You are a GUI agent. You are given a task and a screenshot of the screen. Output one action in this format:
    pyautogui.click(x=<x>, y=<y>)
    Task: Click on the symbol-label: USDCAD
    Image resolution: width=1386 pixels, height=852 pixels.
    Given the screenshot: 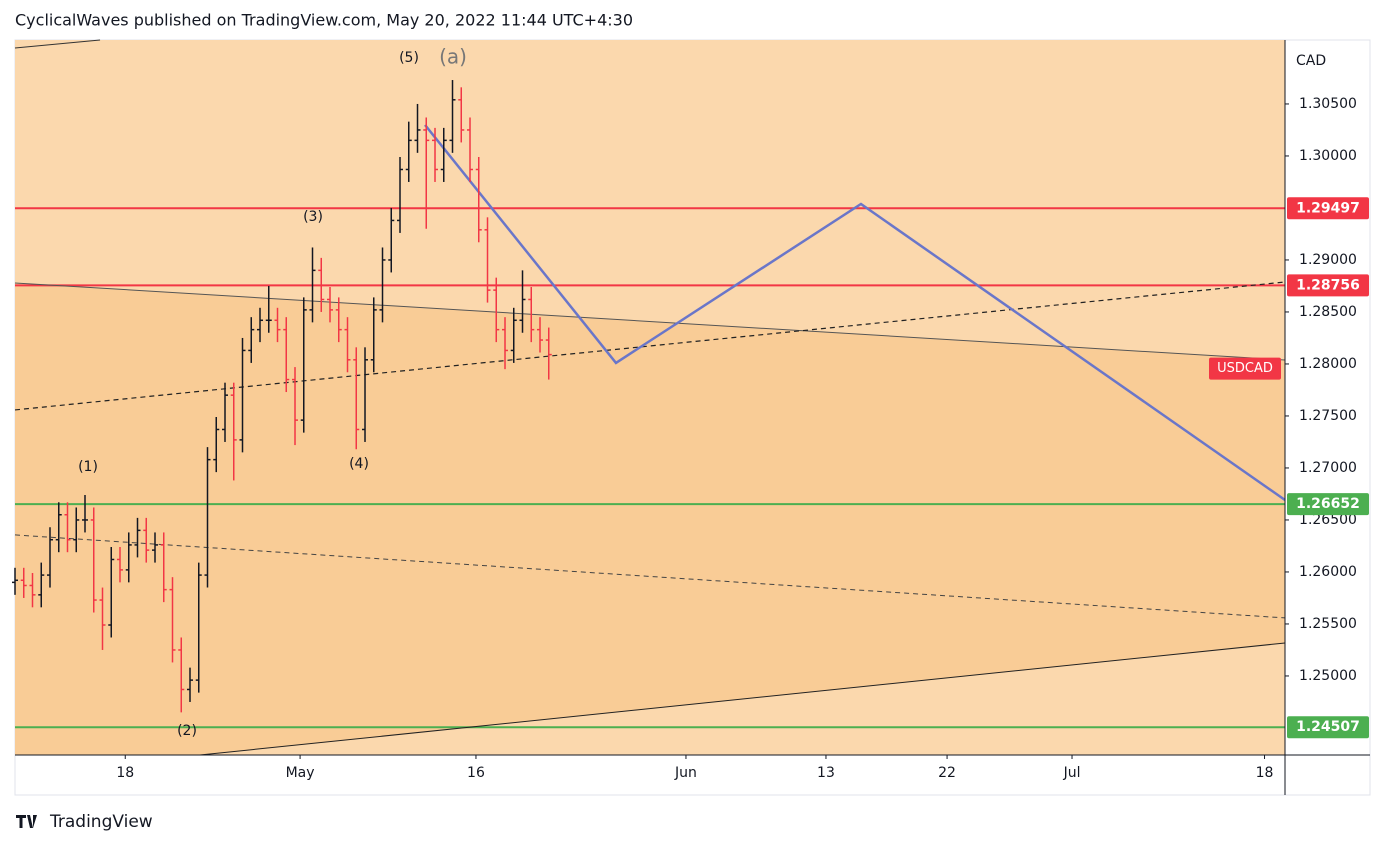 What is the action you would take?
    pyautogui.click(x=1245, y=368)
    